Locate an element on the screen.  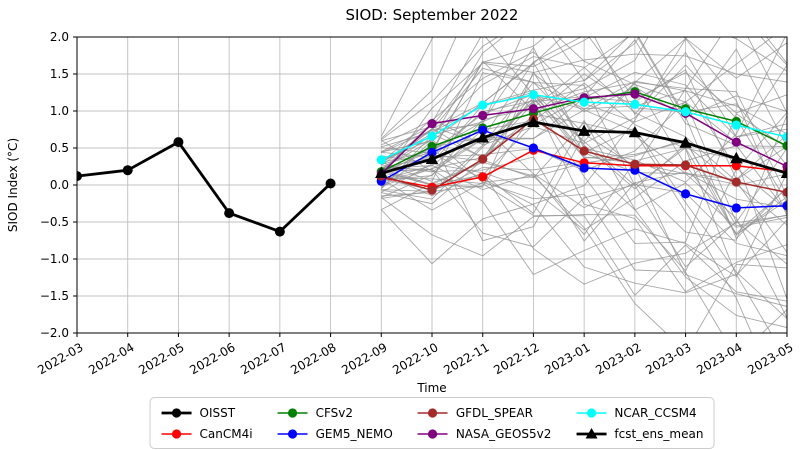
y-tick-label: 1.5 is located at coordinates (59, 74).